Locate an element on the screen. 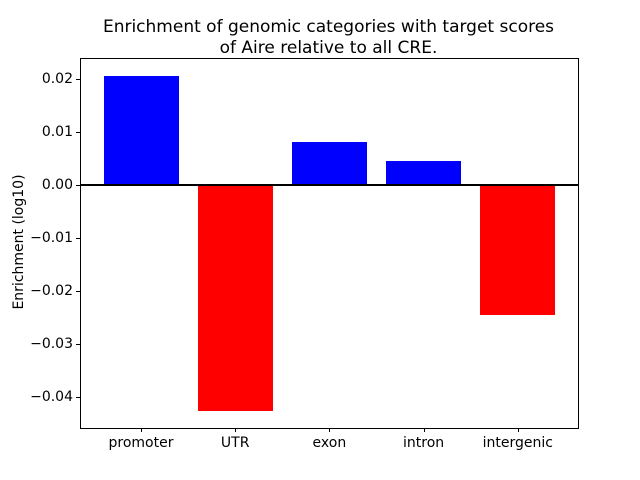 The image size is (640, 480). y-tick-label: 0.02 is located at coordinates (57, 78).